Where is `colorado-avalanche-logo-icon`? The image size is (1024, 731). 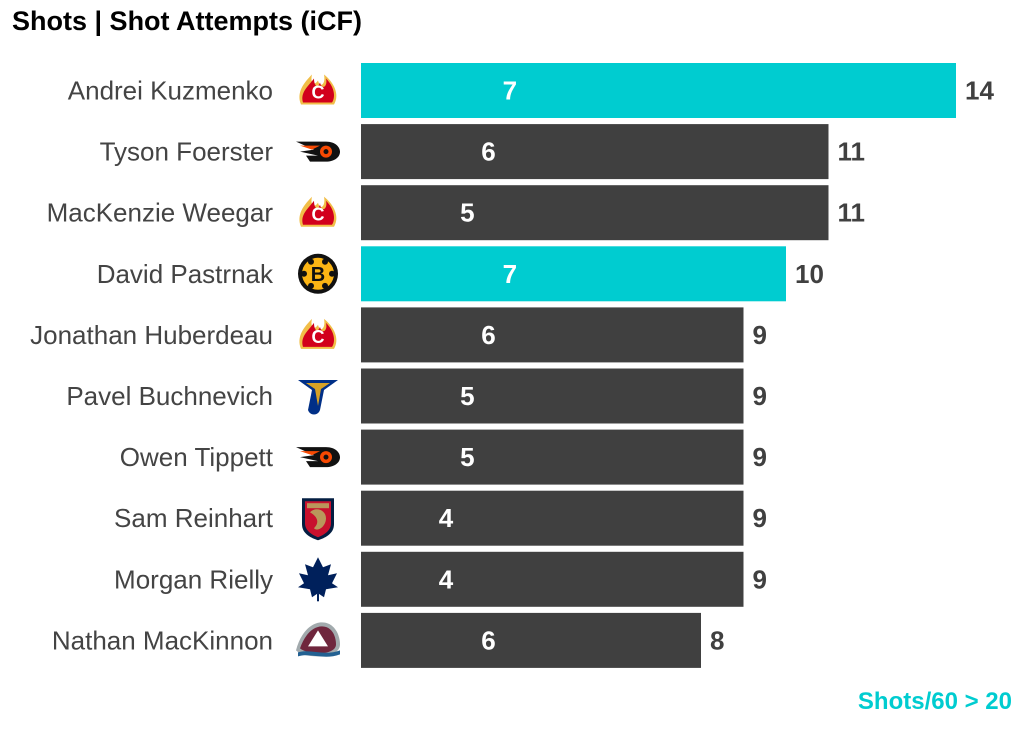
colorado-avalanche-logo-icon is located at coordinates (318, 639).